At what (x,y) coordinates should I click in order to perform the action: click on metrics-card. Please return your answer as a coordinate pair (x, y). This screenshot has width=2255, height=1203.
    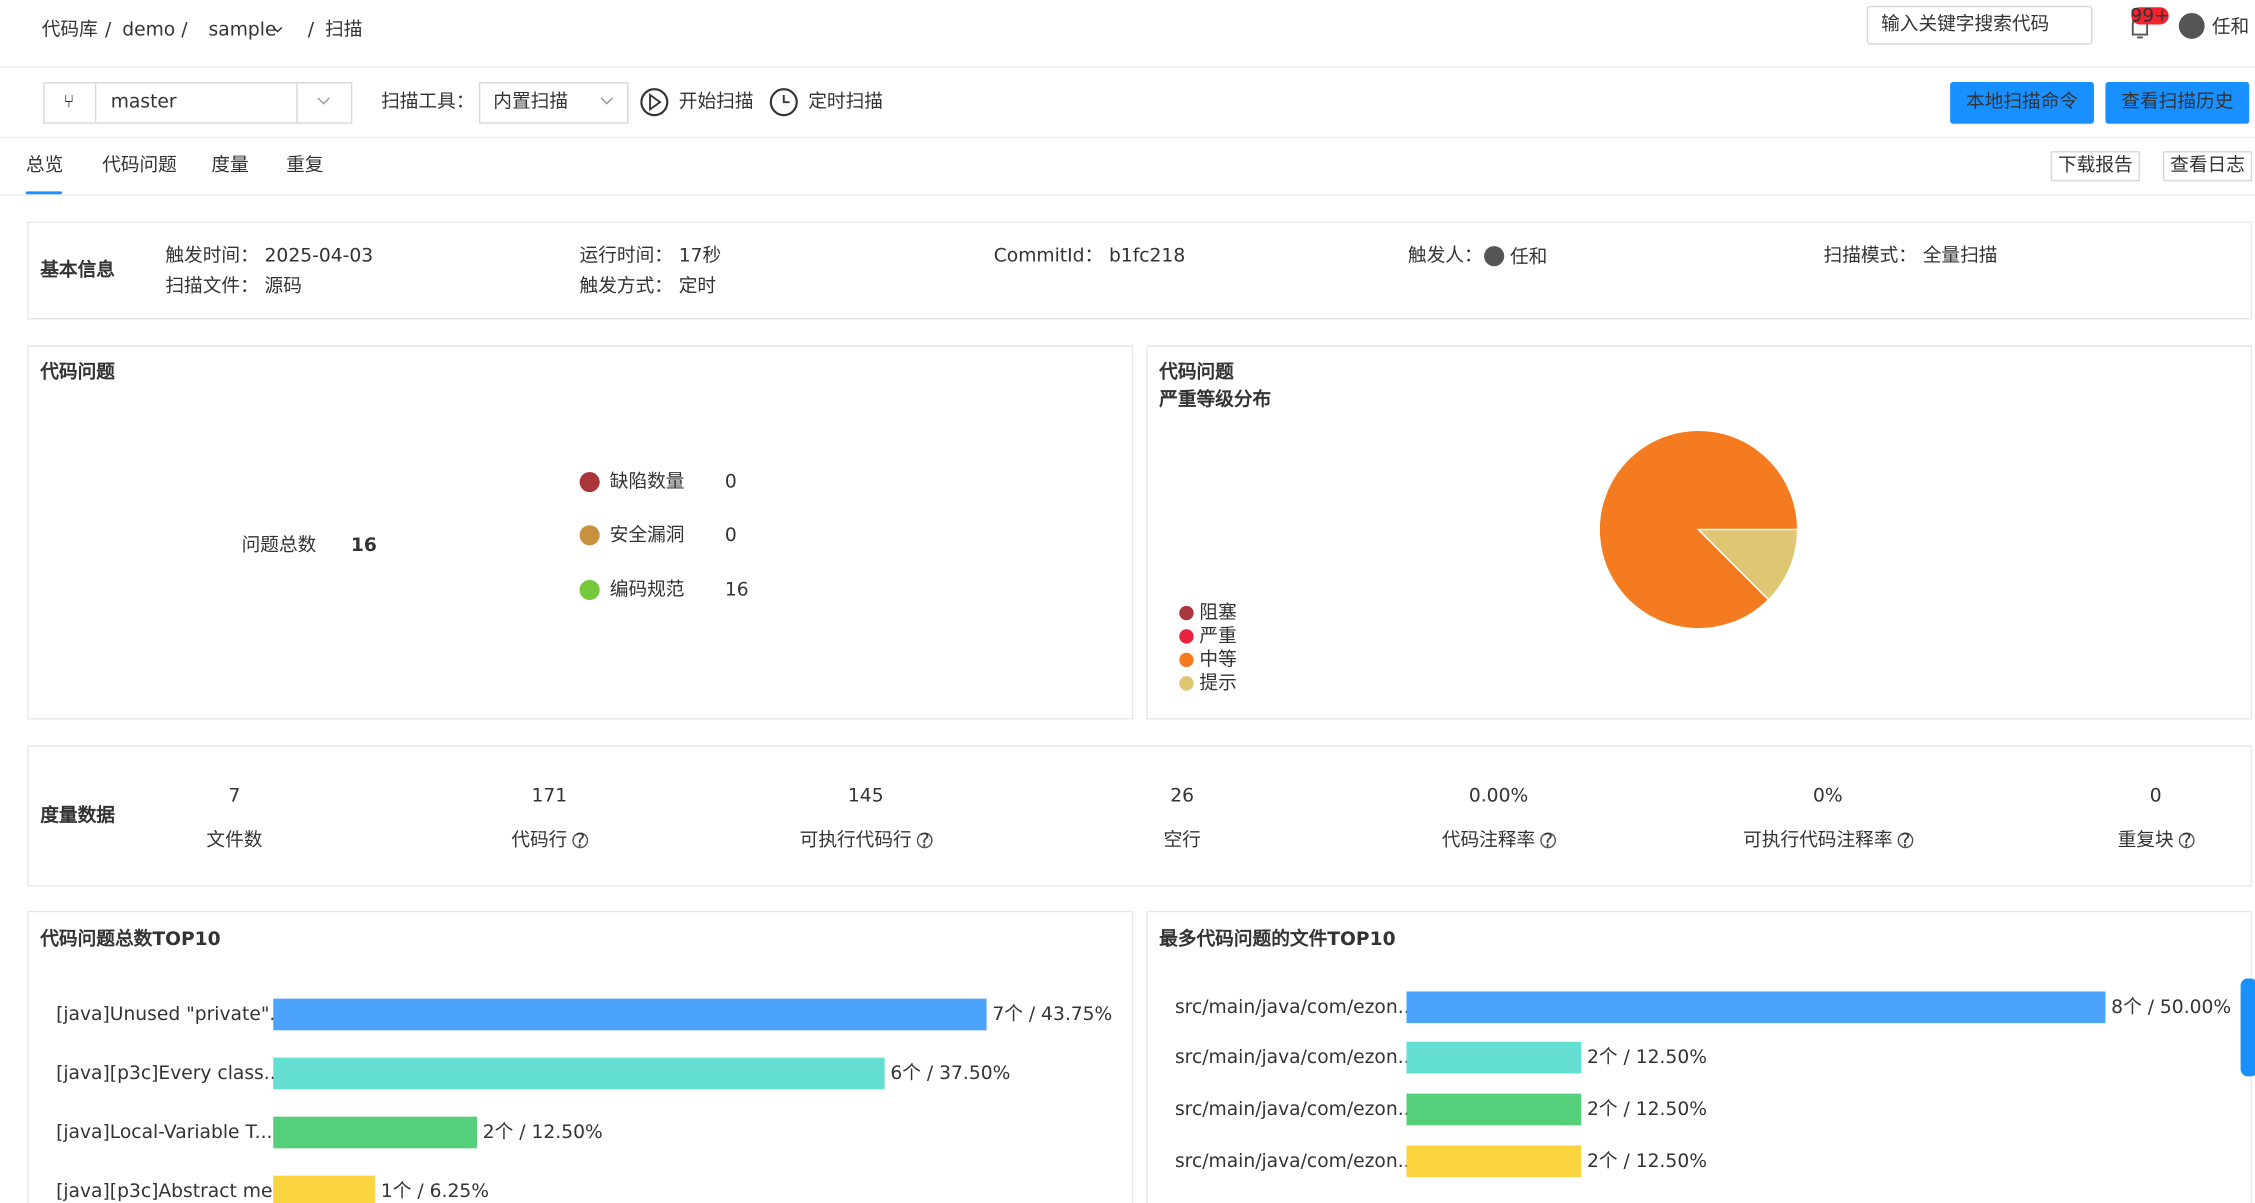
    Looking at the image, I should click on (1140, 816).